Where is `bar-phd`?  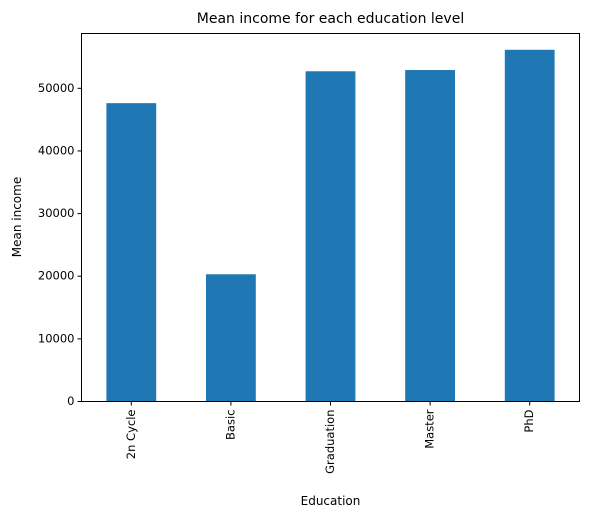 bar-phd is located at coordinates (529, 225).